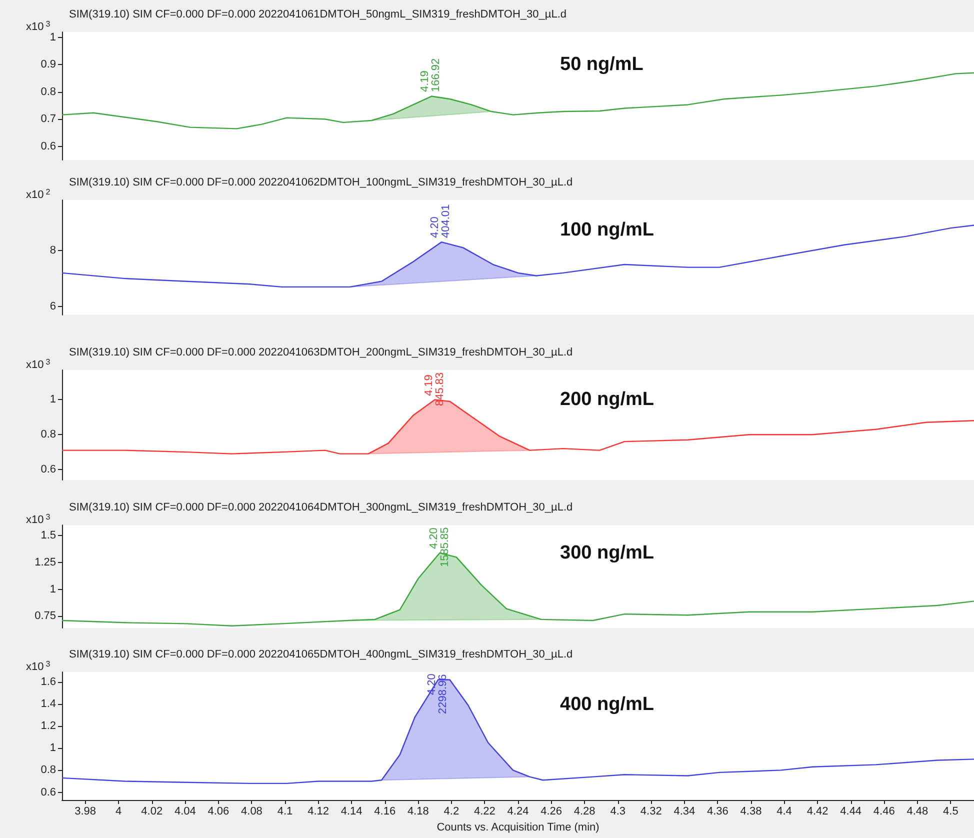  What do you see at coordinates (751, 812) in the screenshot?
I see `x-tick-label: 4.38` at bounding box center [751, 812].